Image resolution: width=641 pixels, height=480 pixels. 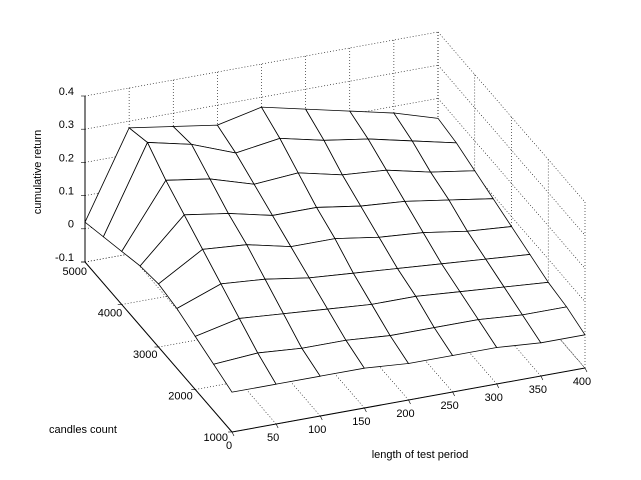 What do you see at coordinates (83, 430) in the screenshot?
I see `y-axis-label: candles count` at bounding box center [83, 430].